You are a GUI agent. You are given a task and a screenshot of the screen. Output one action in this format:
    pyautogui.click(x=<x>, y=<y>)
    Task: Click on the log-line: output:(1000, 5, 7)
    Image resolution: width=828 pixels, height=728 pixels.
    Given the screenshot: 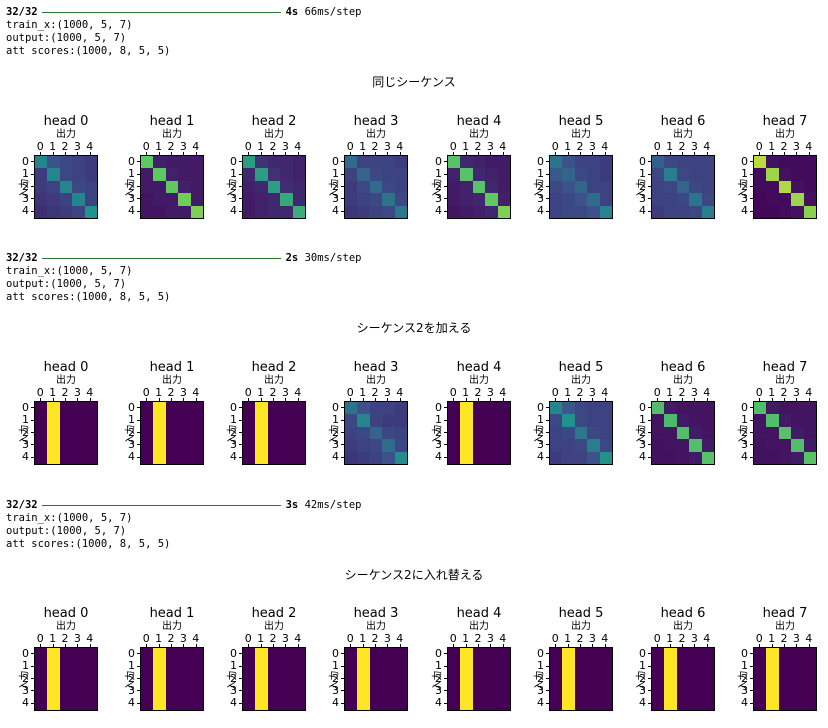 What is the action you would take?
    pyautogui.click(x=66, y=531)
    